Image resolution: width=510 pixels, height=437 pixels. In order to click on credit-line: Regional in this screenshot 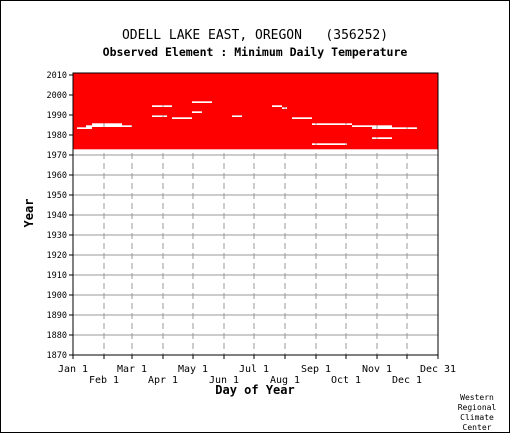, I will do `click(477, 407)`.